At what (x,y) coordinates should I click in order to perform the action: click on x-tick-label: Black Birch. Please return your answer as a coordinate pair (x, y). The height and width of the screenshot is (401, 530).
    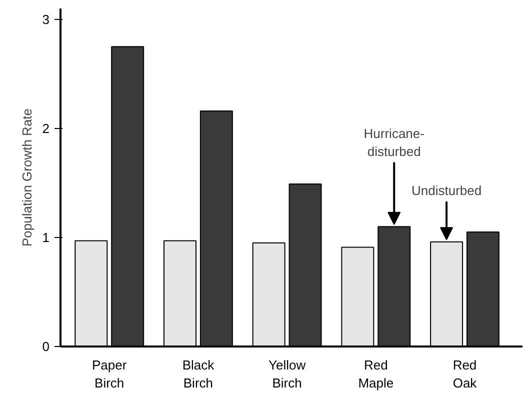
    Looking at the image, I should click on (198, 374).